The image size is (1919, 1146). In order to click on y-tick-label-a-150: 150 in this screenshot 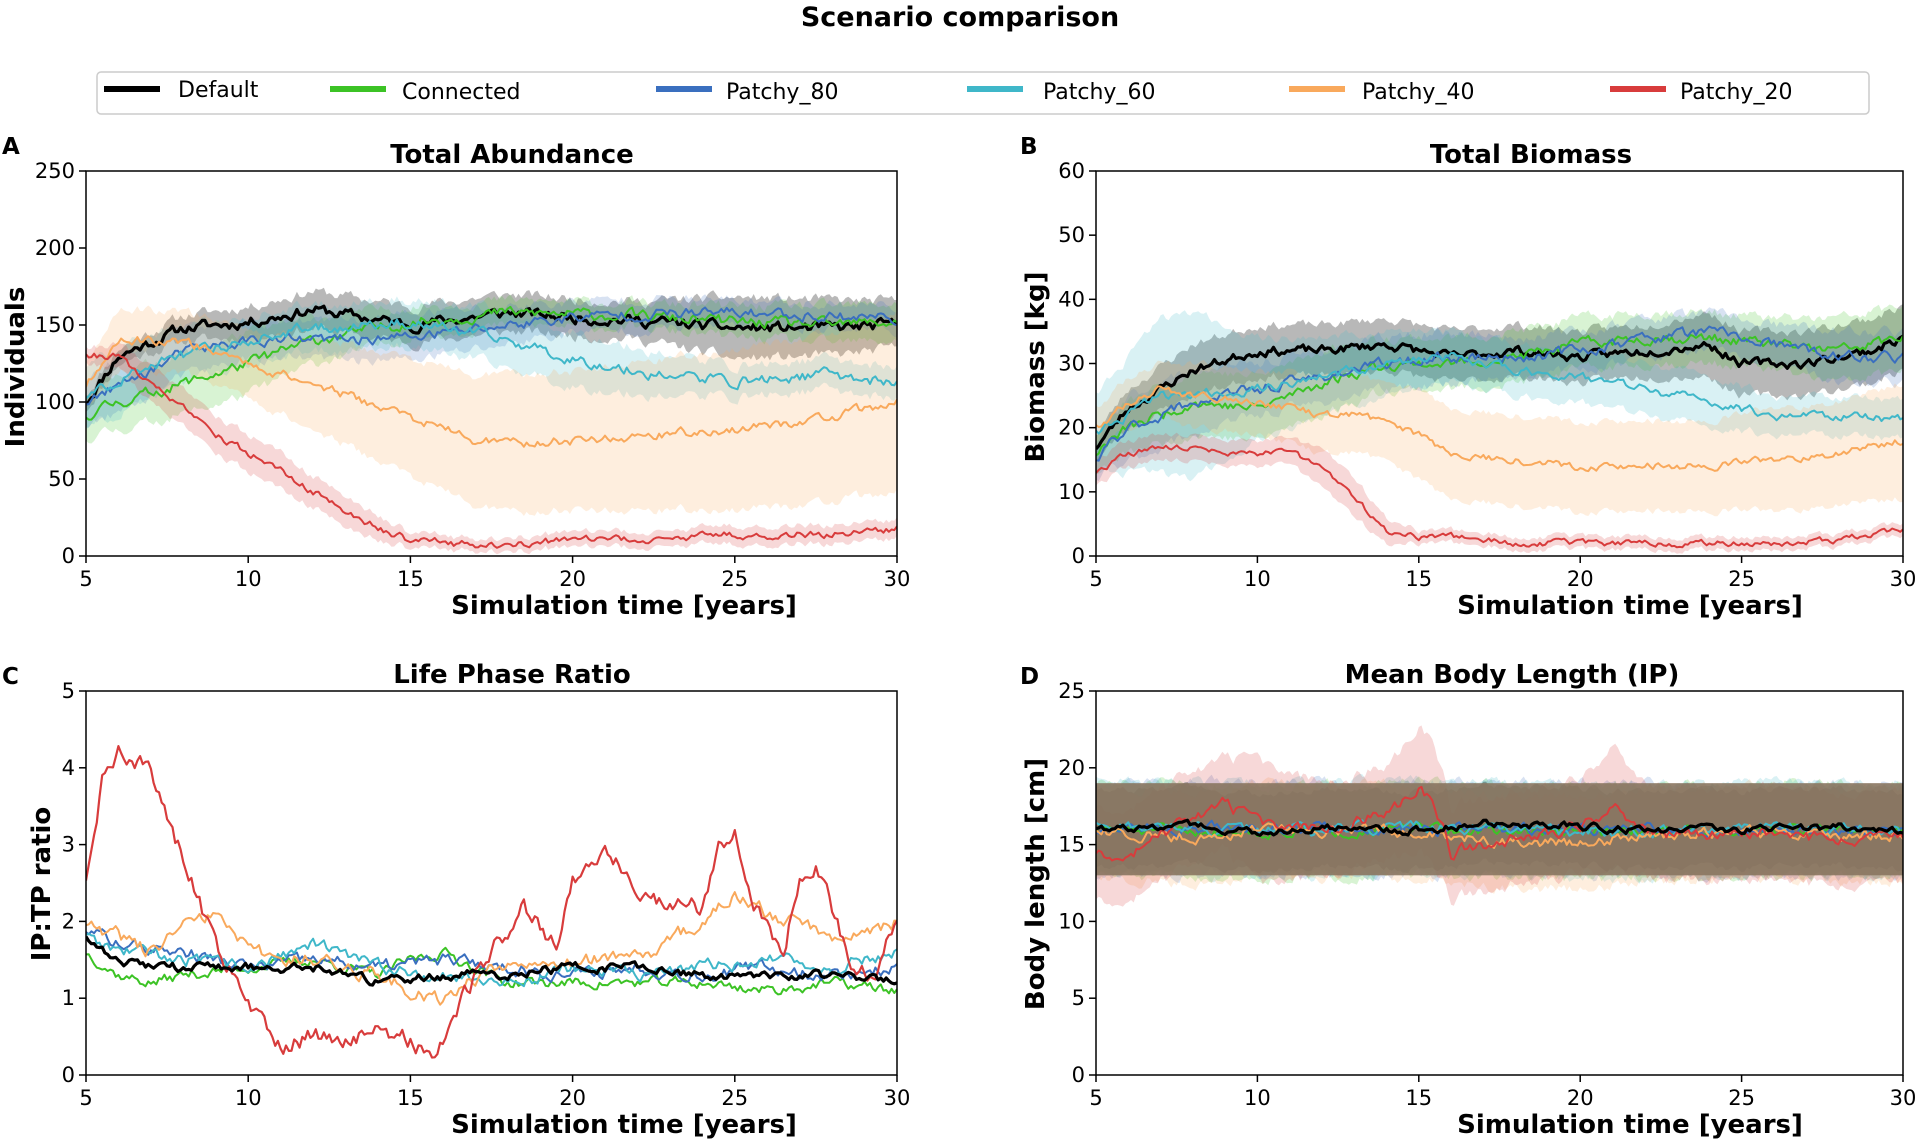, I will do `click(55, 325)`.